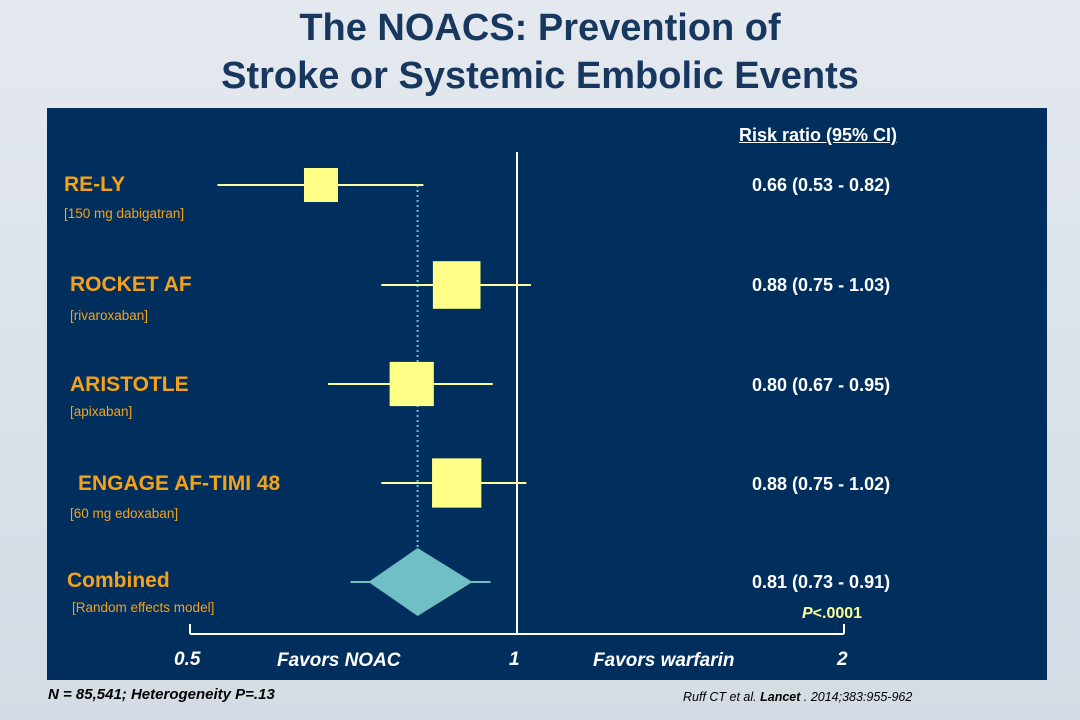  Describe the element at coordinates (837, 613) in the screenshot. I see `p-value-rest: <.0001` at that location.